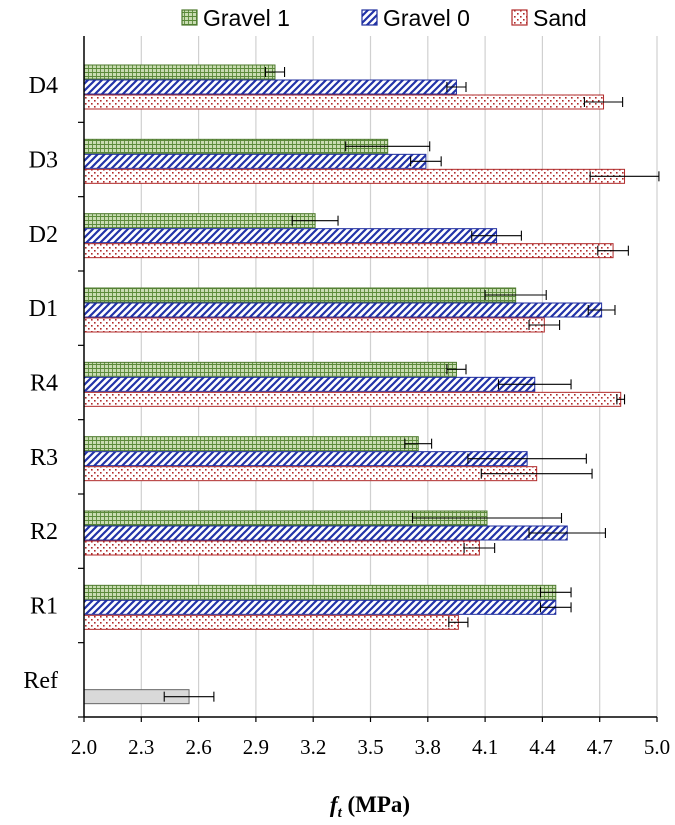 This screenshot has width=675, height=825. I want to click on bar-sand-d1, so click(314, 325).